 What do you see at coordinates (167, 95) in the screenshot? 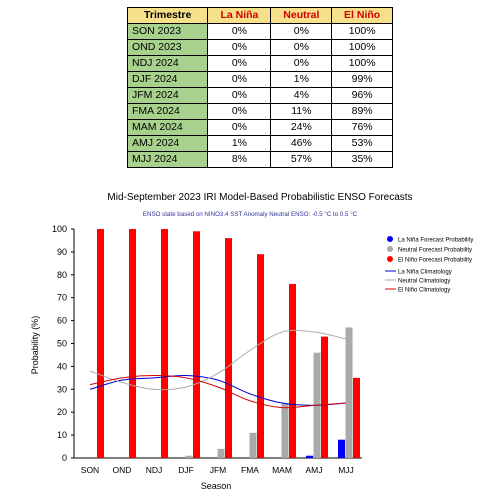
I see `cell-season: JFM 2024` at bounding box center [167, 95].